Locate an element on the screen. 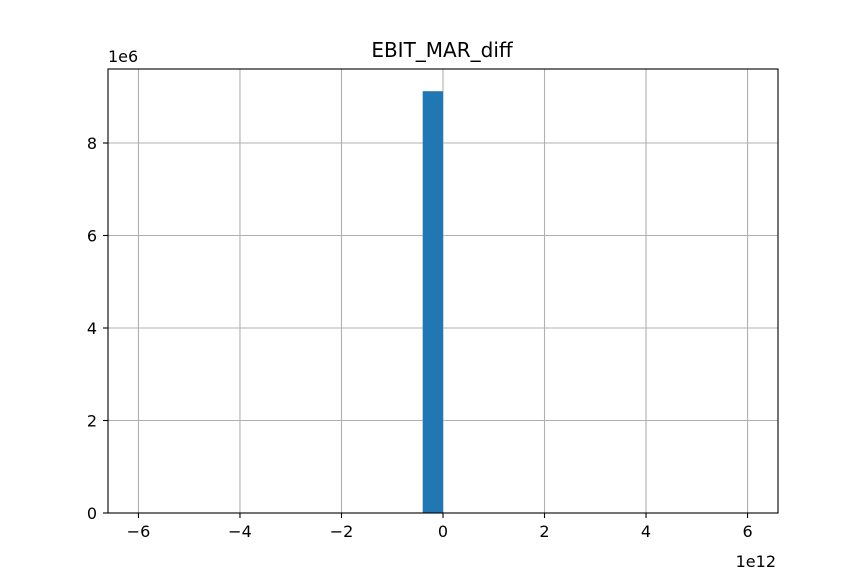 The height and width of the screenshot is (576, 864). x-tick-label: 2 is located at coordinates (544, 531).